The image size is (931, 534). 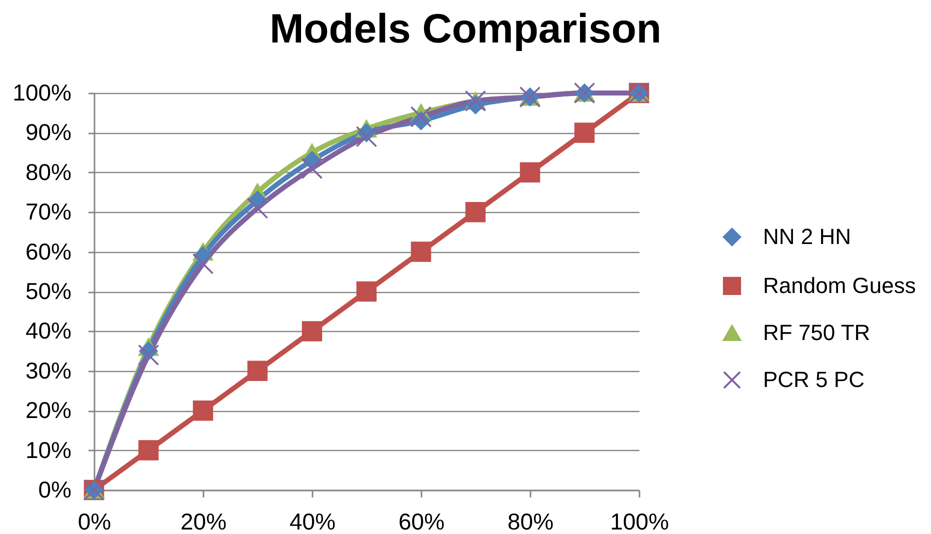 What do you see at coordinates (639, 521) in the screenshot?
I see `x-tick-label: 100%` at bounding box center [639, 521].